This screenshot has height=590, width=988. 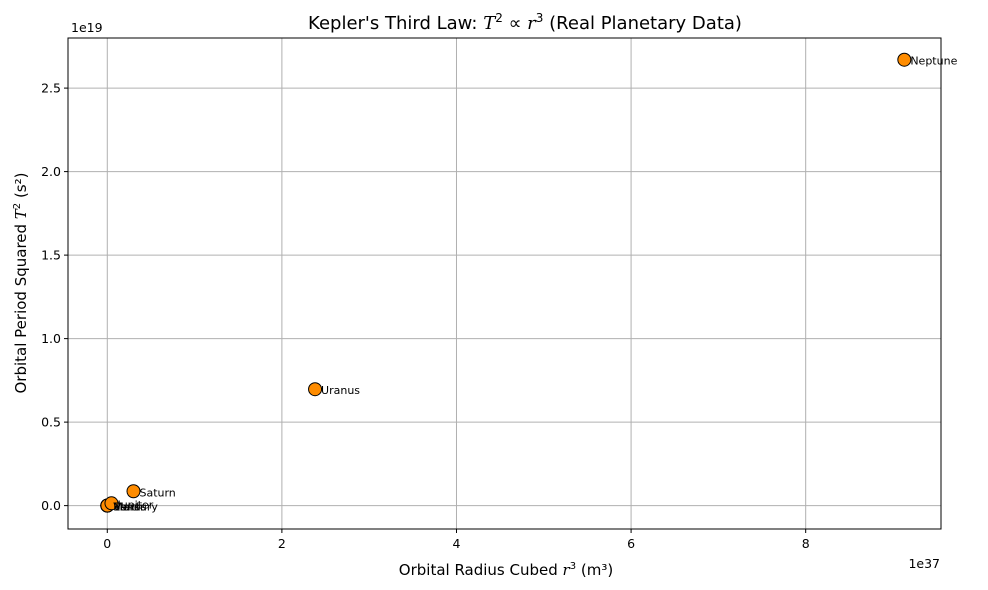 I want to click on x-axis-ticks: 0 2 4 6 8, so click(x=456, y=540).